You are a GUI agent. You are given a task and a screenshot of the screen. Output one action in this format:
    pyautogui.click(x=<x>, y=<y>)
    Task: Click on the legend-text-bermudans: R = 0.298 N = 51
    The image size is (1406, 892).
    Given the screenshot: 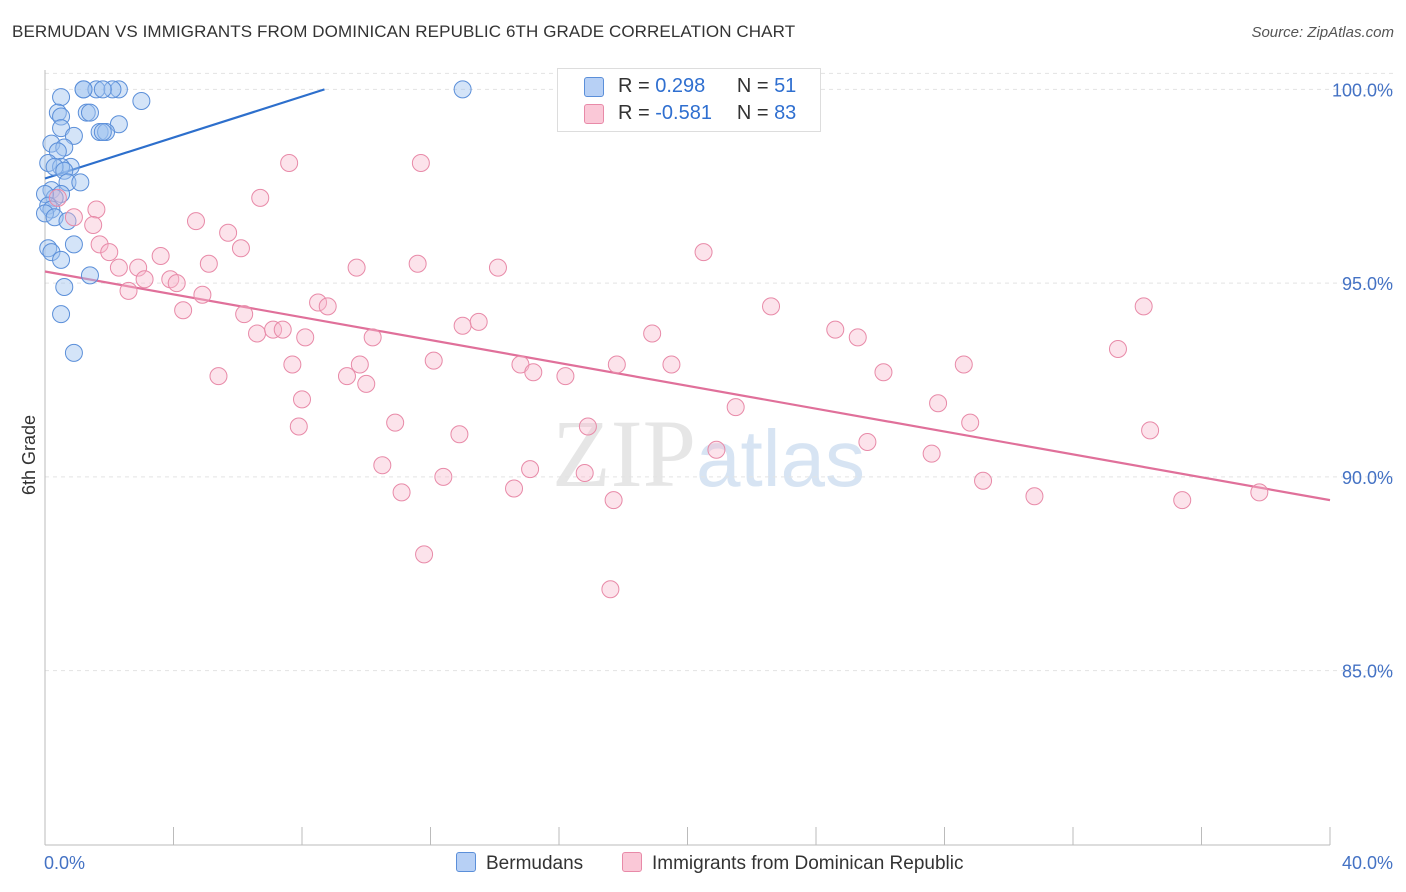 What is the action you would take?
    pyautogui.click(x=707, y=86)
    